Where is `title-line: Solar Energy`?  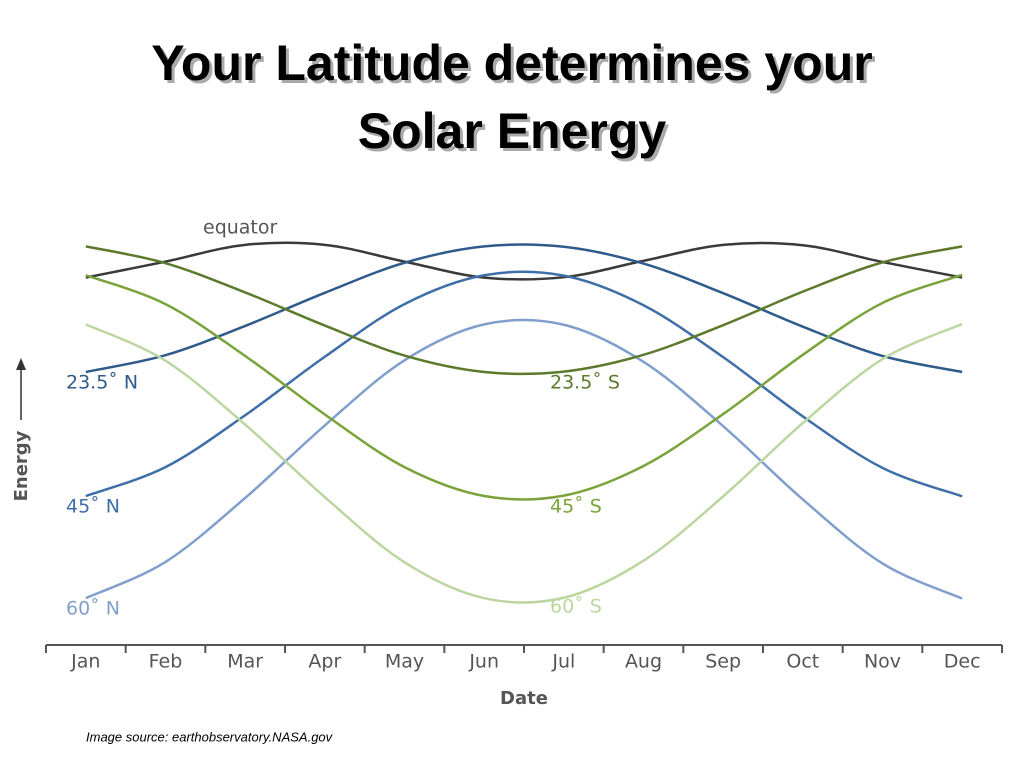 title-line: Solar Energy is located at coordinates (512, 131).